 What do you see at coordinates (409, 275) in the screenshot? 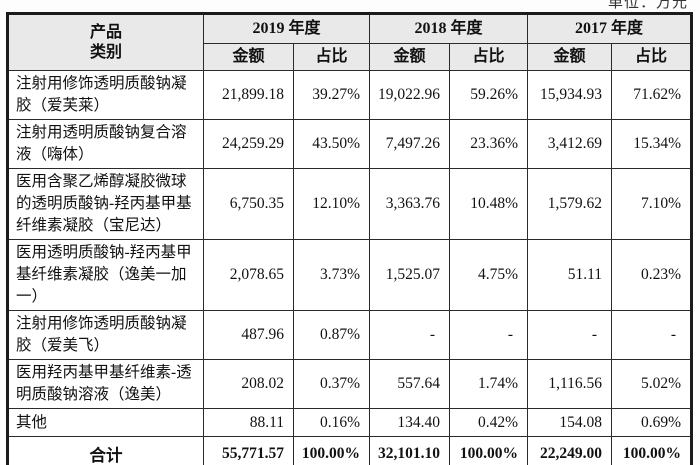
I see `amount-2018: 1,525.07` at bounding box center [409, 275].